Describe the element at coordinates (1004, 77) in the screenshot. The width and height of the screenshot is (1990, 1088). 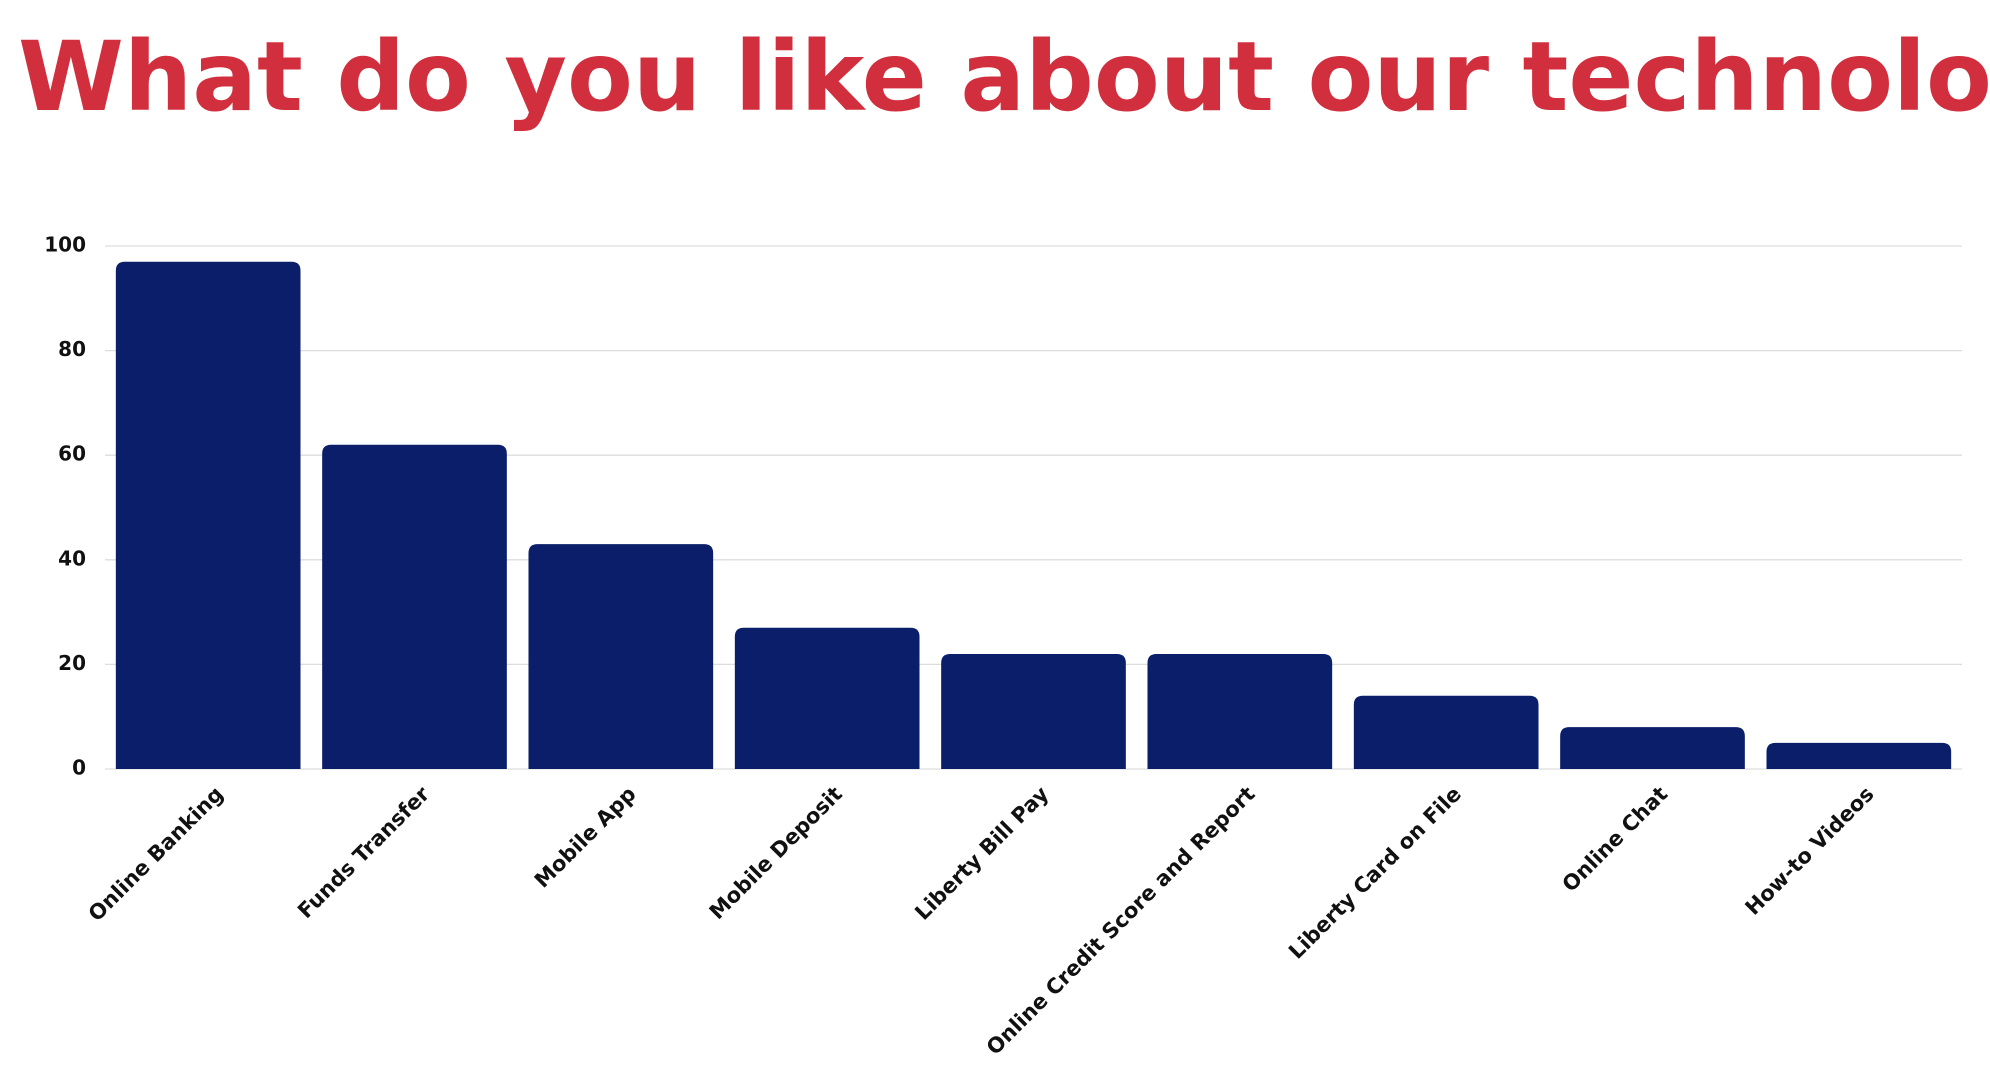
I see `chart-title: What do you like about our technology?` at that location.